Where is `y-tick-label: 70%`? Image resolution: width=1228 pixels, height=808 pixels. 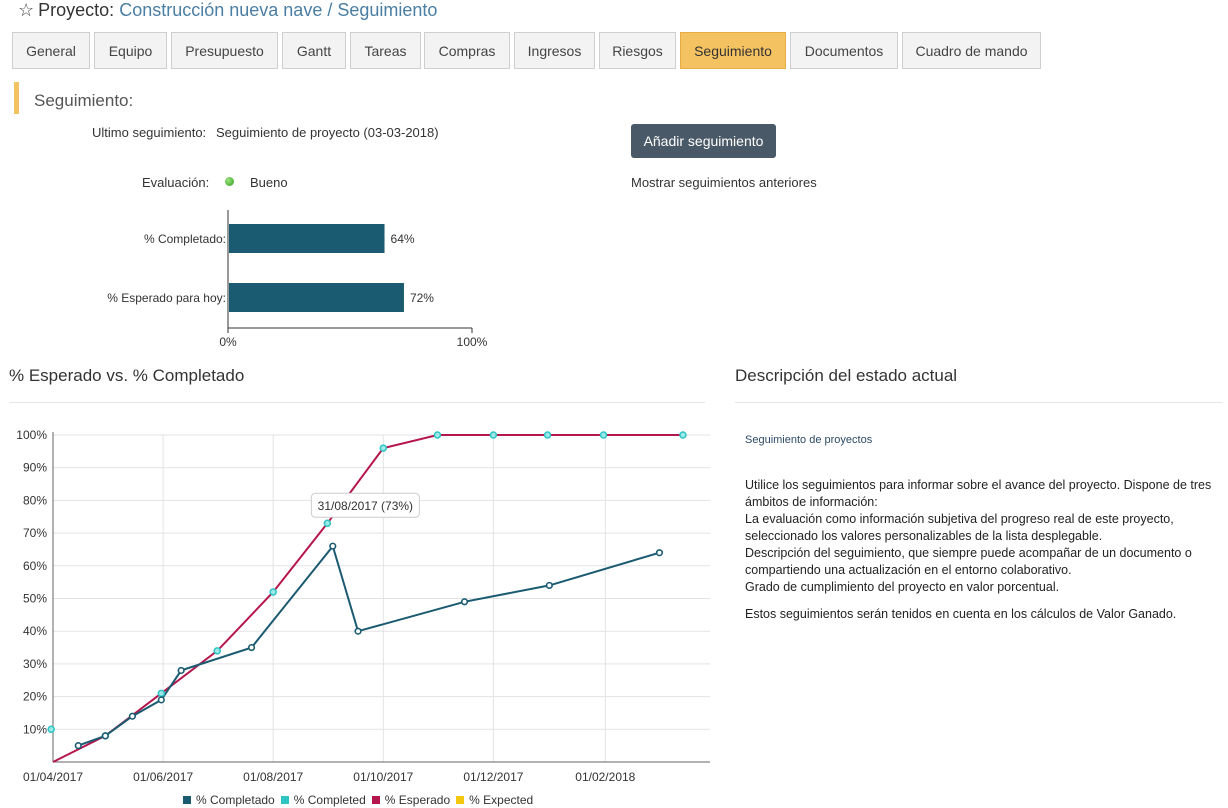 y-tick-label: 70% is located at coordinates (35, 533).